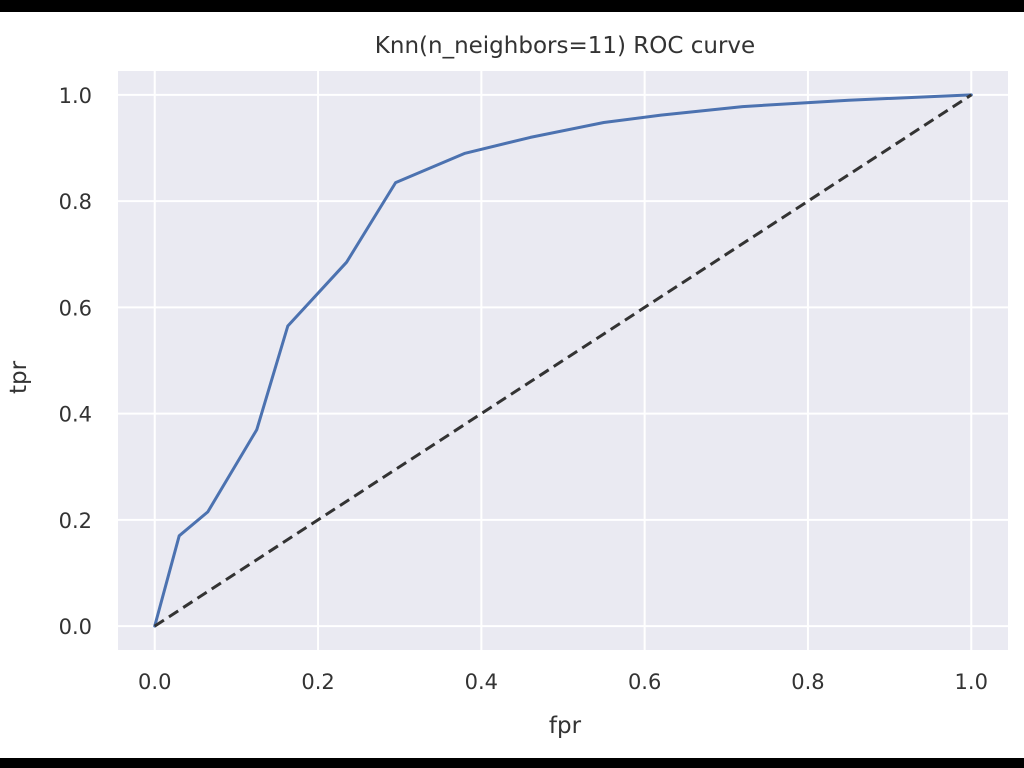 This screenshot has width=1024, height=768. Describe the element at coordinates (75, 361) in the screenshot. I see `y-tick-labels: 0.0 0.2 0.4 0.6 0.8 1.0` at that location.